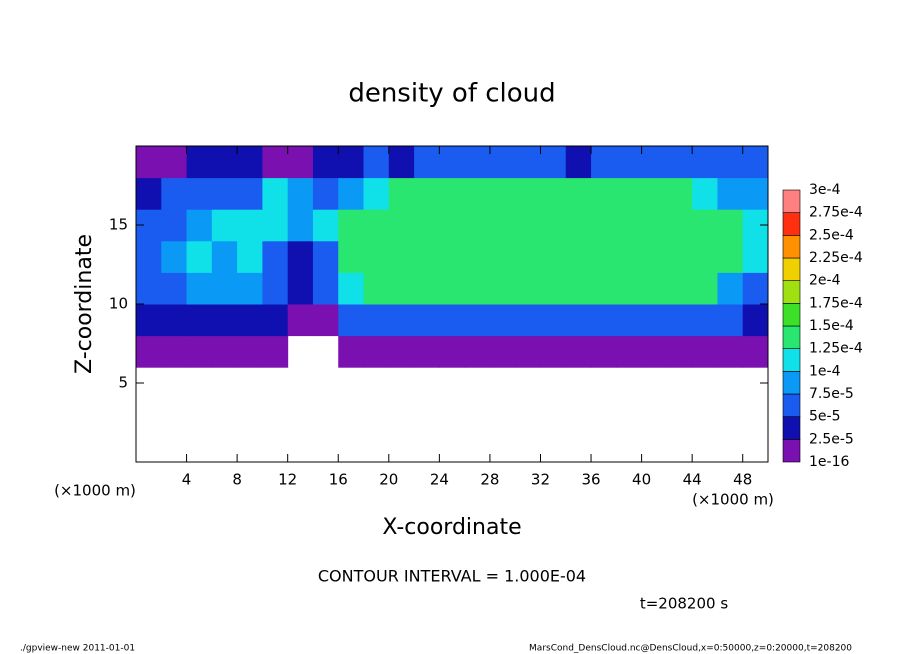 This screenshot has width=904, height=654. Describe the element at coordinates (187, 480) in the screenshot. I see `x-tick-label: 4` at that location.